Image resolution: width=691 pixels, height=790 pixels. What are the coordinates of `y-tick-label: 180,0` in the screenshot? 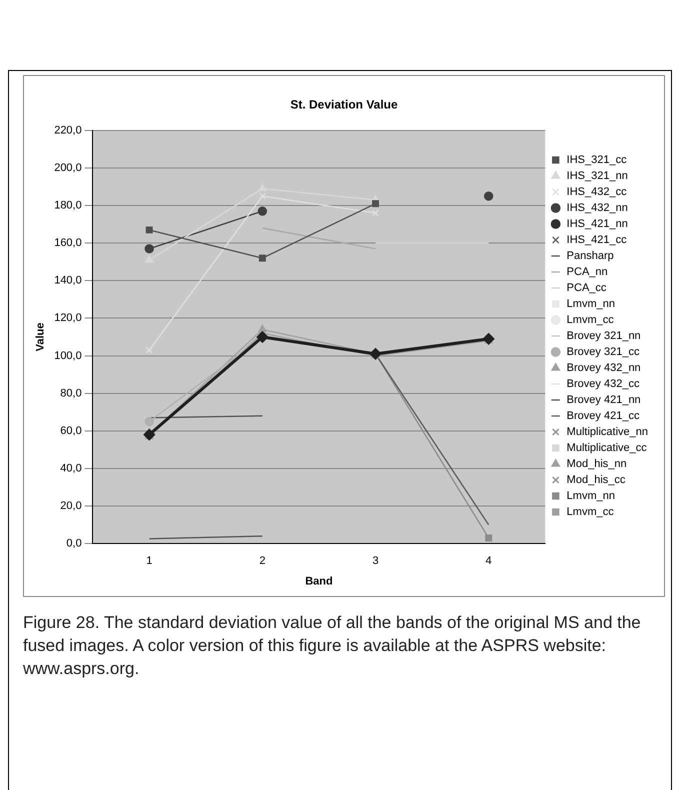 It's located at (68, 206).